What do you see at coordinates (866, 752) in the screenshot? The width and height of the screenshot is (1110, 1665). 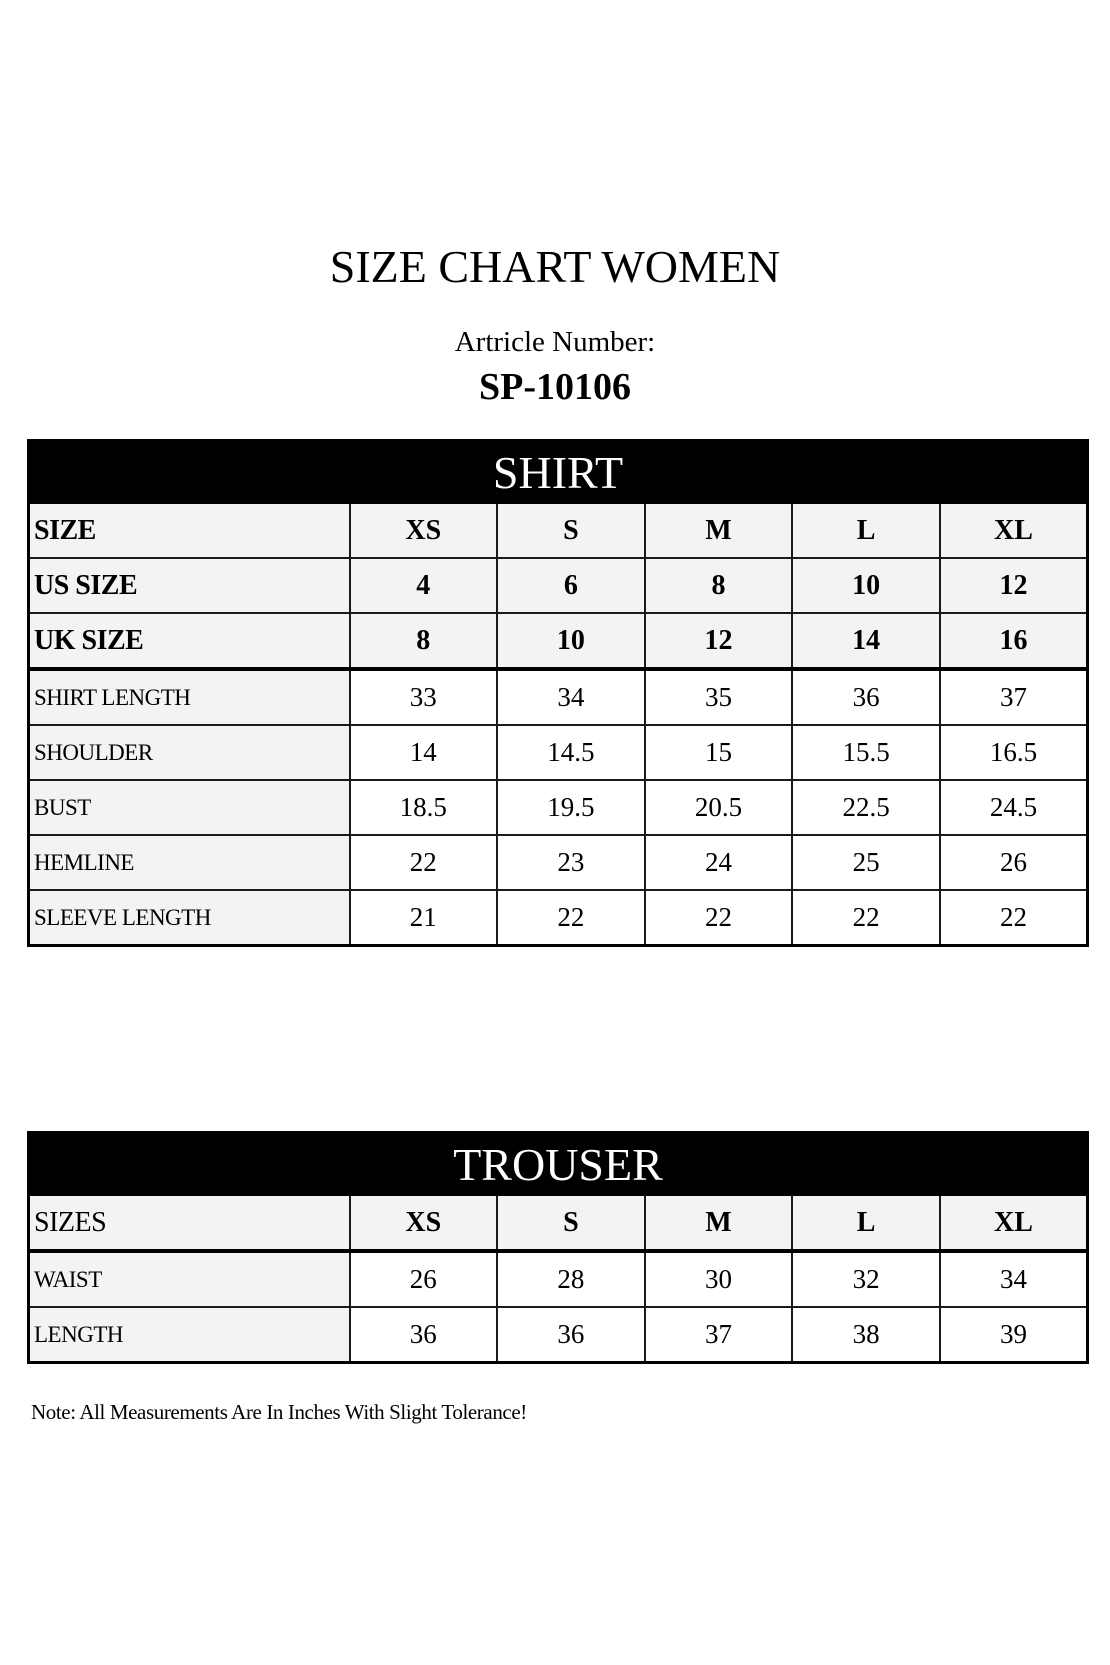 I see `table-cell: 15.5` at bounding box center [866, 752].